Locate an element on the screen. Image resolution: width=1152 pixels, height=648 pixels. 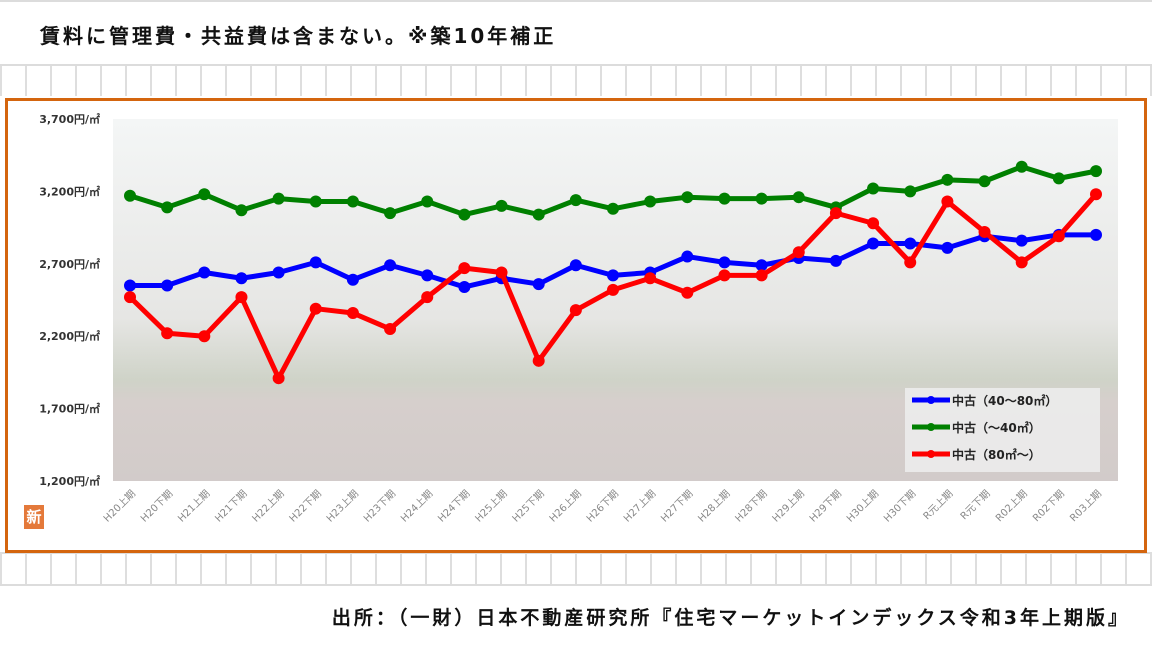
x-tick-label: H26下期 is located at coordinates (602, 506).